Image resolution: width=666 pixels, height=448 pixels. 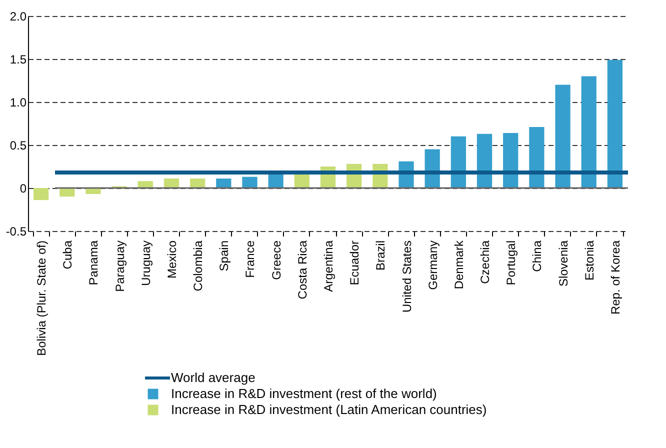 What do you see at coordinates (407, 276) in the screenshot?
I see `x-tick-label: United States` at bounding box center [407, 276].